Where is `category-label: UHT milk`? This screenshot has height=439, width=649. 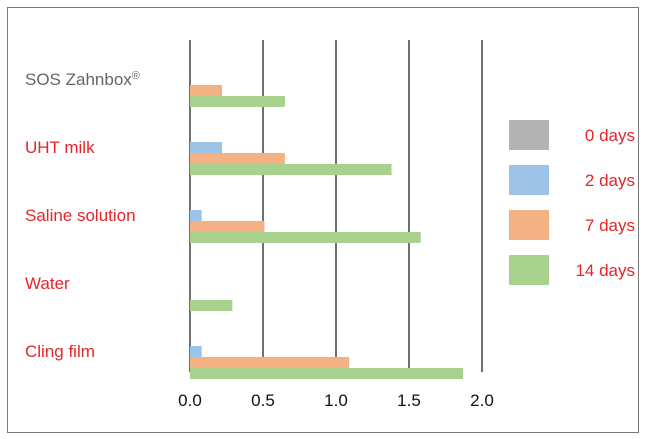 category-label: UHT milk is located at coordinates (60, 147).